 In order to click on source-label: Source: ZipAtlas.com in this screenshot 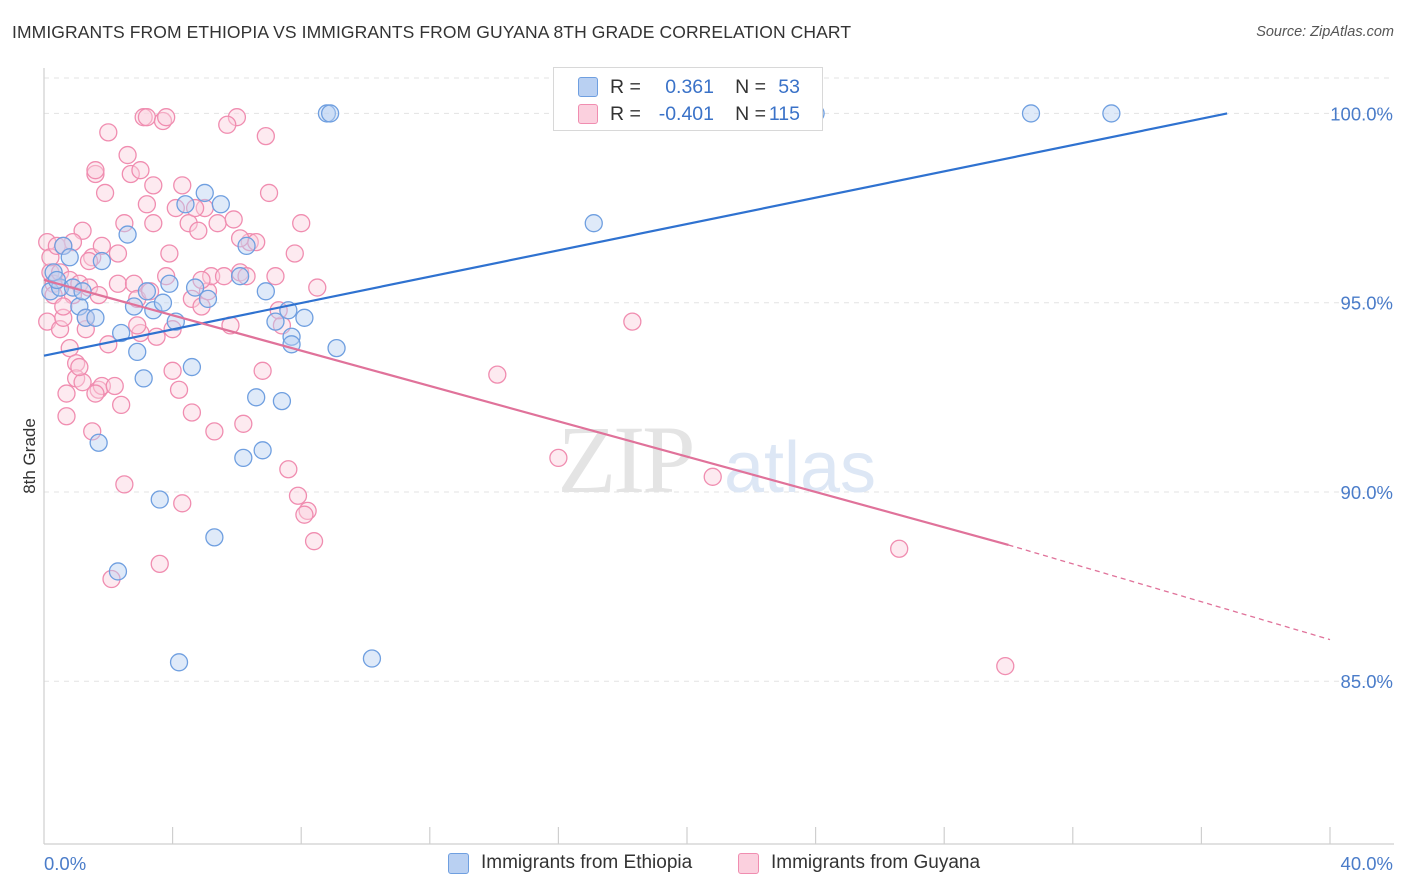, I will do `click(1325, 32)`.